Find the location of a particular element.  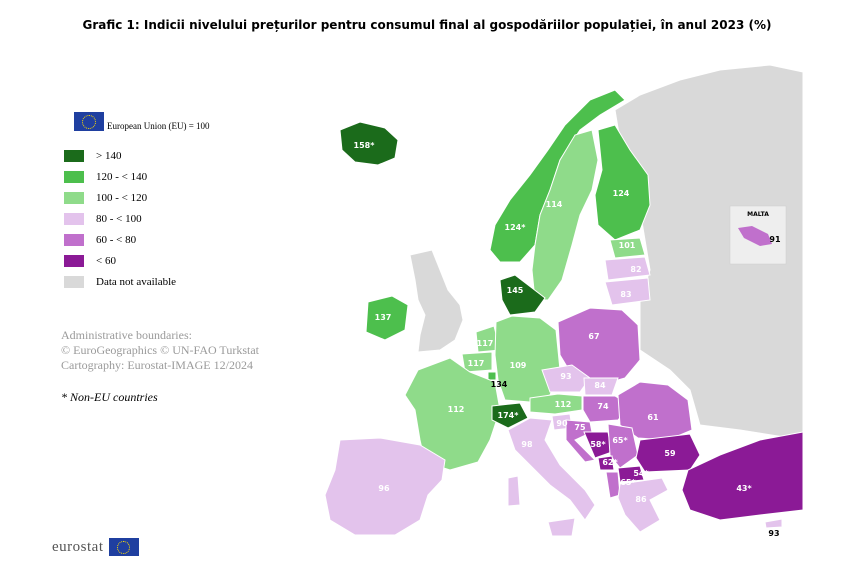

label-belgium: 117 is located at coordinates (476, 363).